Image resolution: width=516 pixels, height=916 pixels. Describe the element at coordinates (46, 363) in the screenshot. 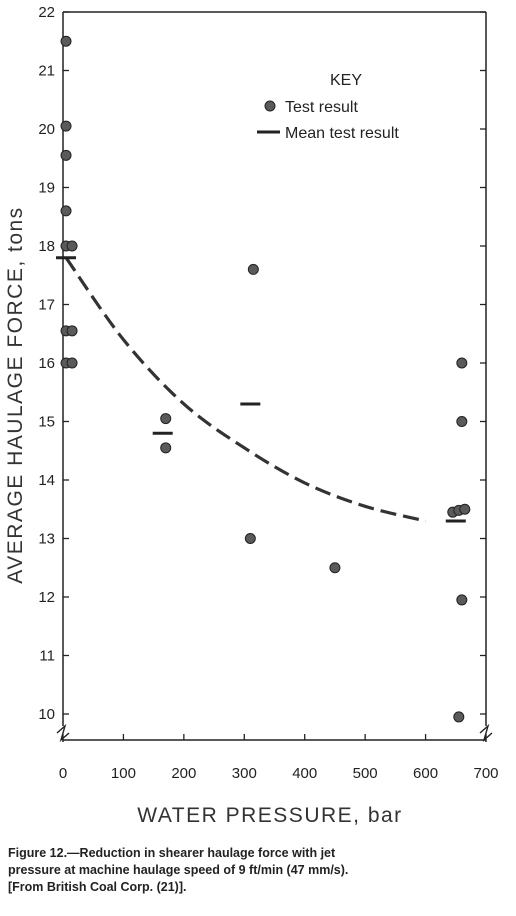

I see `y-tick-label-16: 16` at that location.